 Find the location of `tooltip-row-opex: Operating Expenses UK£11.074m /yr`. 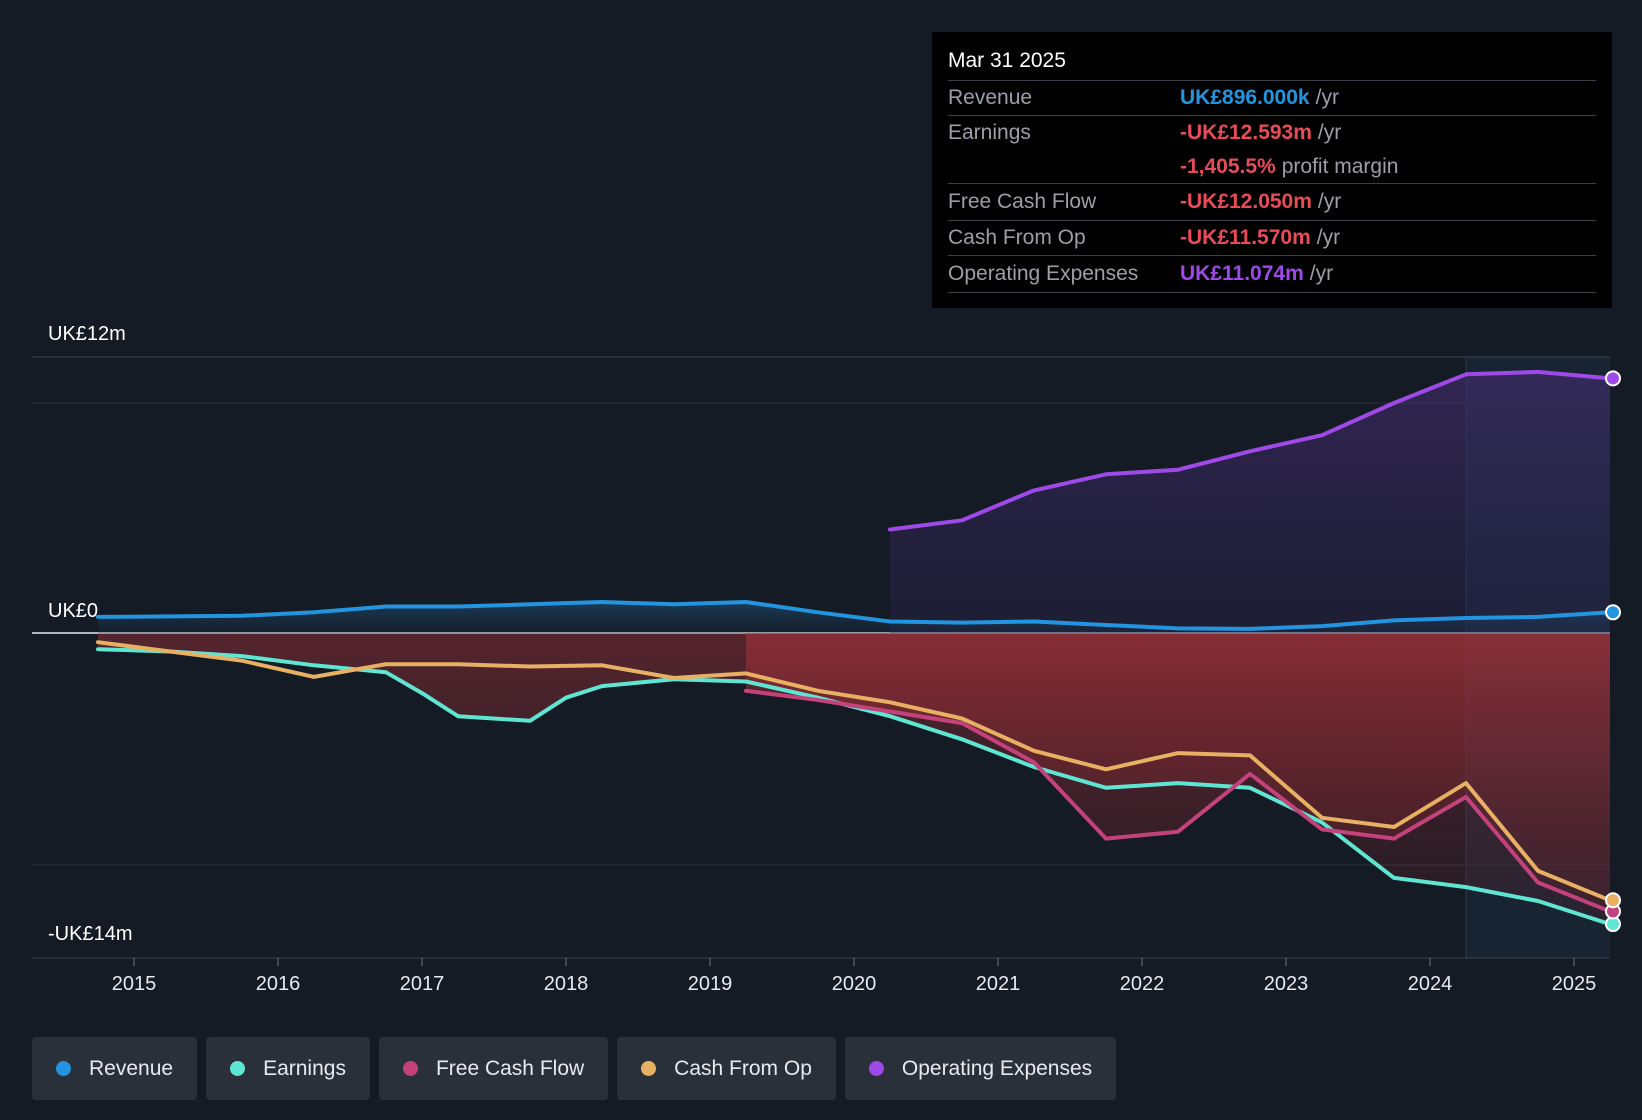

tooltip-row-opex: Operating Expenses UK£11.074m /yr is located at coordinates (1272, 274).